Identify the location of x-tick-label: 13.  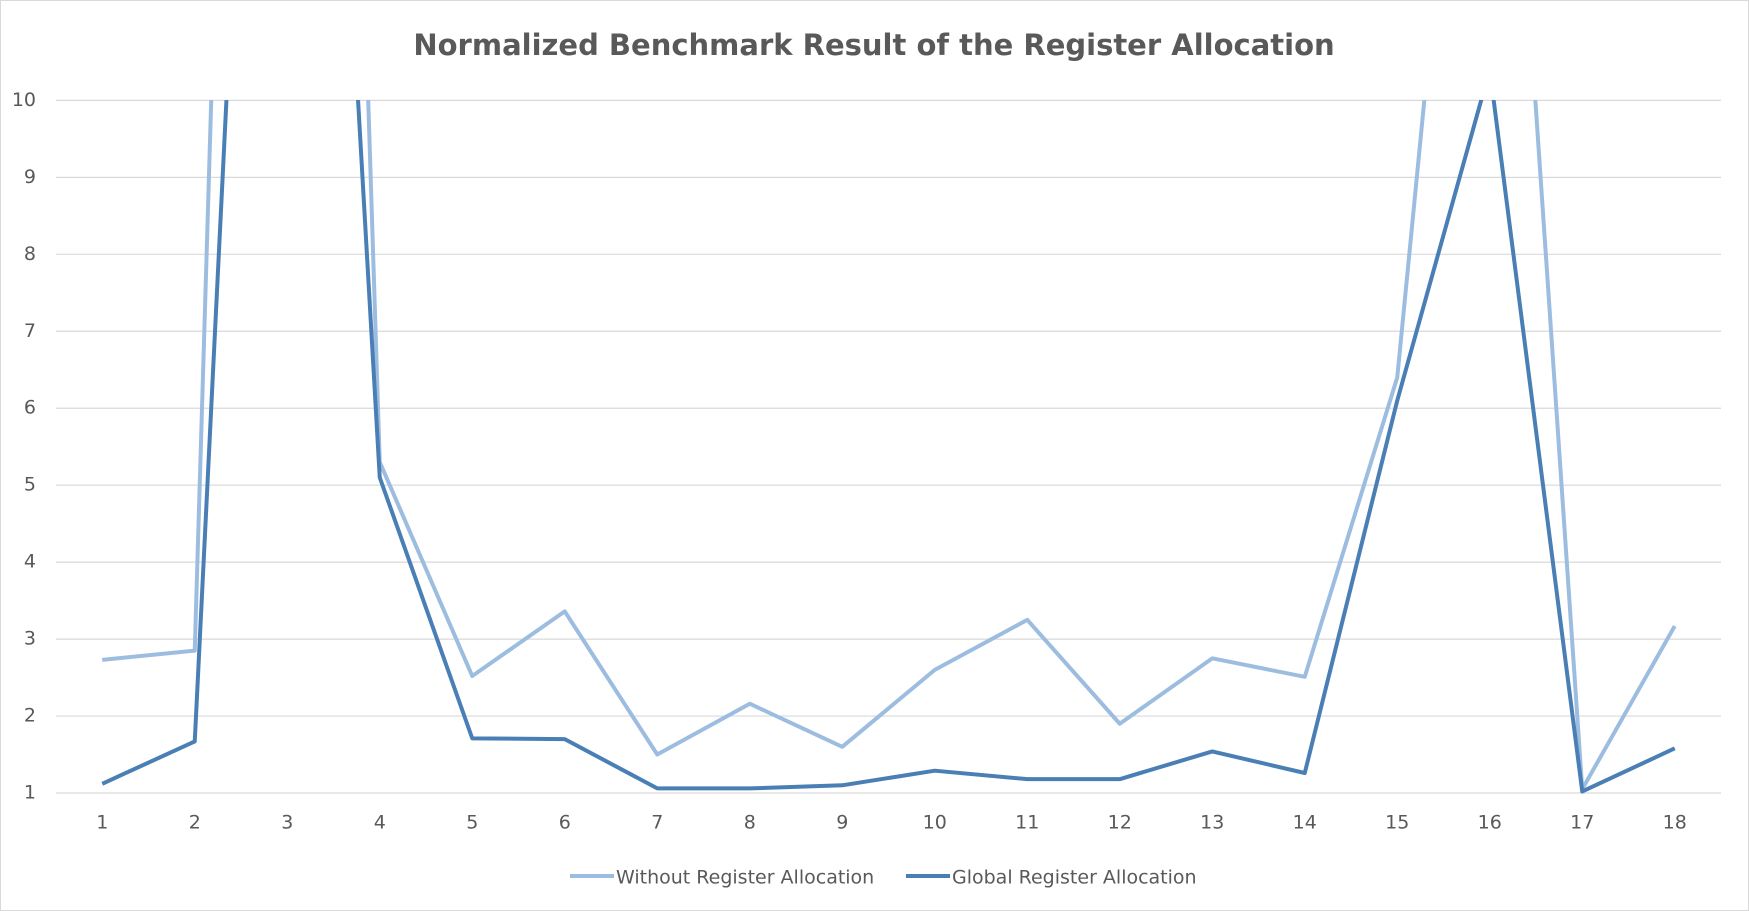
(1212, 823).